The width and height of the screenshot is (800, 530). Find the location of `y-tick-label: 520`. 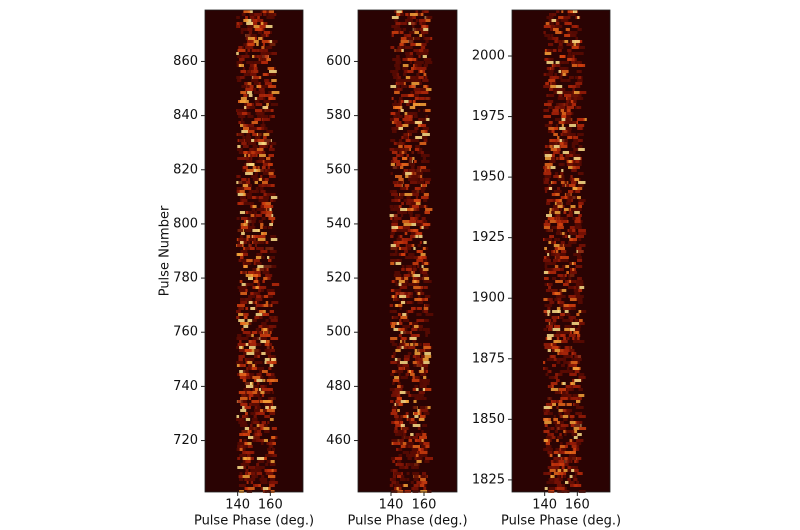

y-tick-label: 520 is located at coordinates (338, 278).